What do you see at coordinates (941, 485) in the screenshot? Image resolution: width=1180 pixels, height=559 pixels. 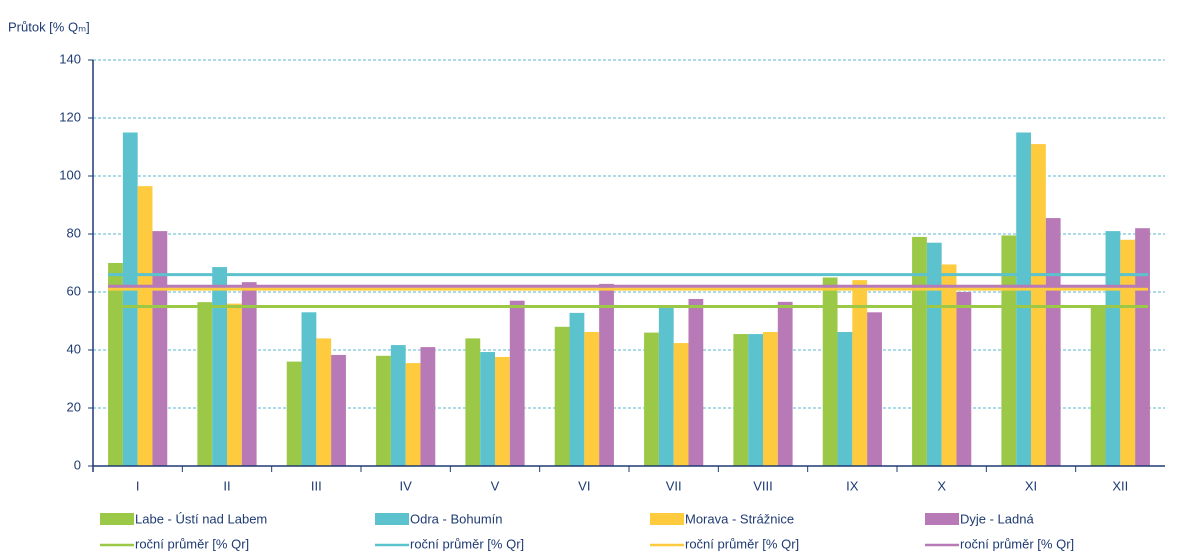 I see `x-tick-label: X` at bounding box center [941, 485].